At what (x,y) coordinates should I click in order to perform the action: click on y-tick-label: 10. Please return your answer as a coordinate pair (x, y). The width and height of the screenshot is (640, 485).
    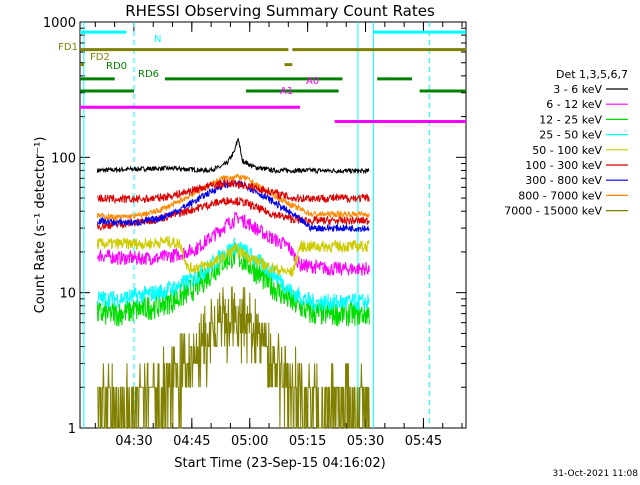
    Looking at the image, I should click on (67, 294).